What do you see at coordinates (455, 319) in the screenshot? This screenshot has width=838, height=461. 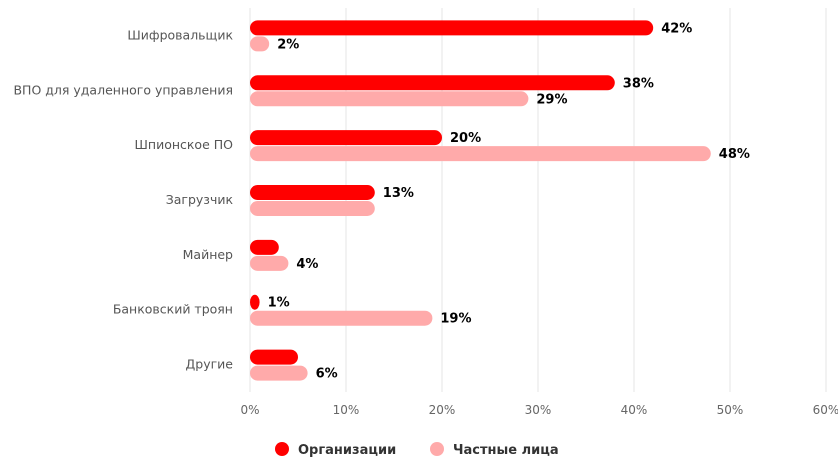 I see `data-label: 19%` at bounding box center [455, 319].